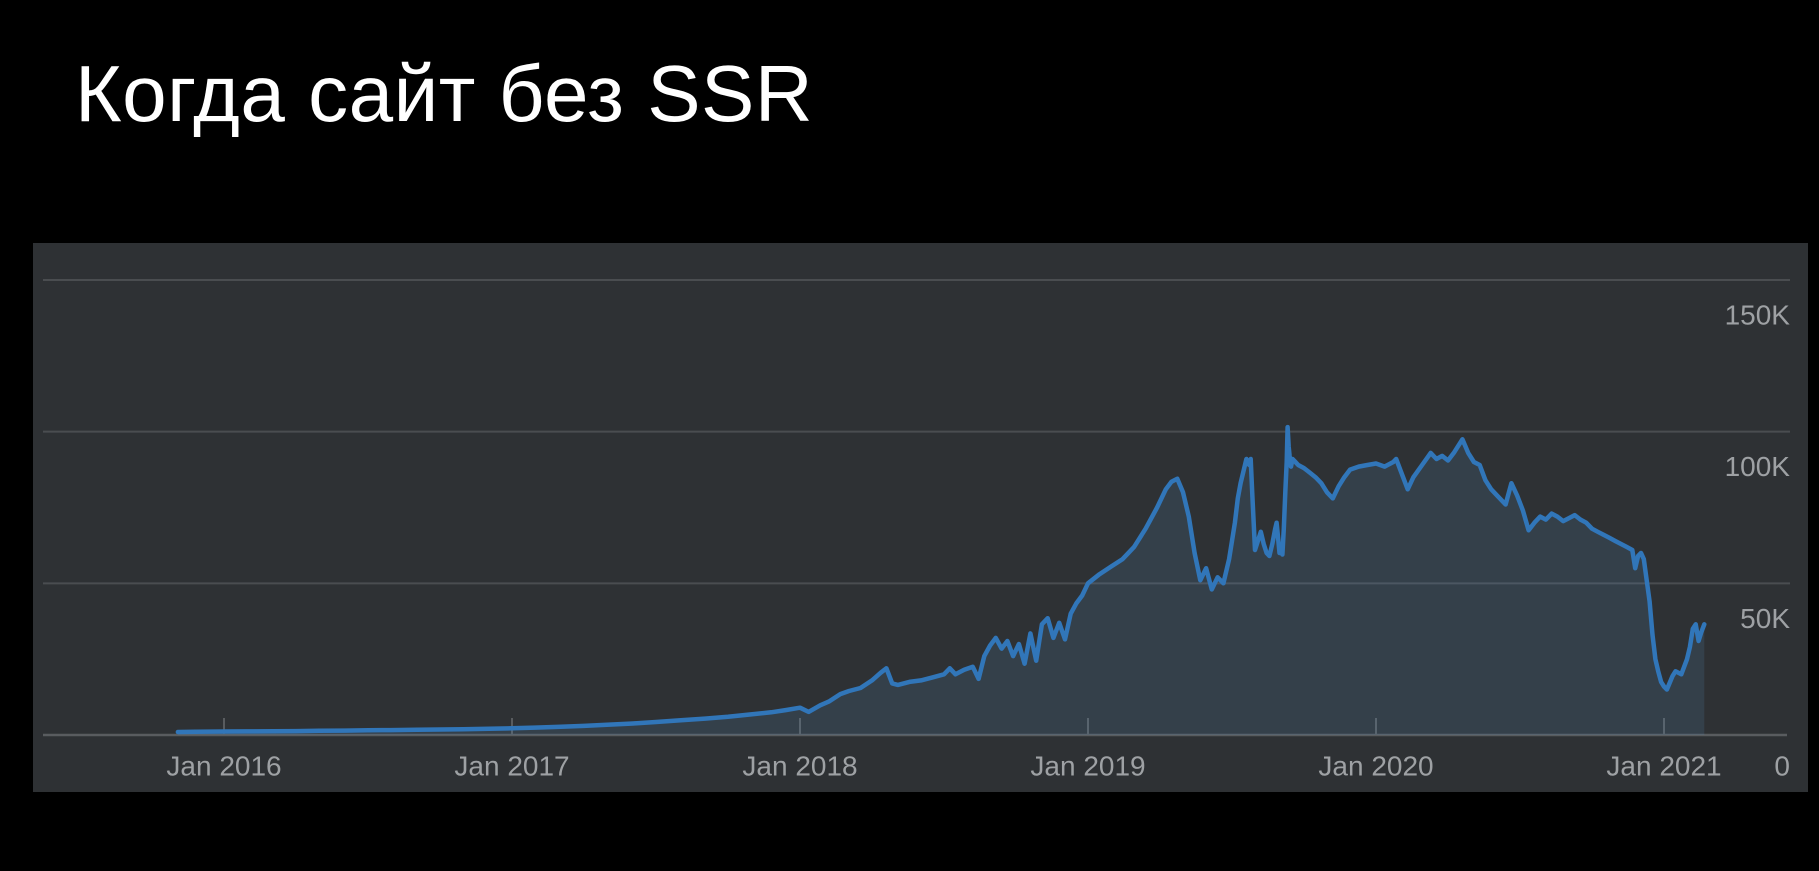 This screenshot has height=871, width=1819. What do you see at coordinates (1758, 315) in the screenshot?
I see `y-axis-label: 150K` at bounding box center [1758, 315].